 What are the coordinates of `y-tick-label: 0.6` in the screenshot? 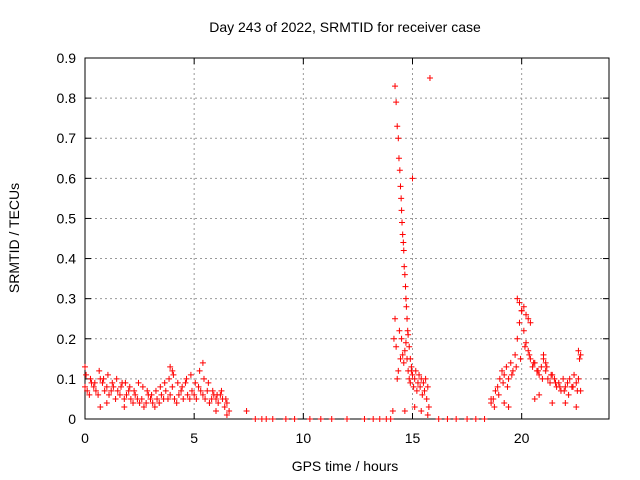 It's located at (67, 178).